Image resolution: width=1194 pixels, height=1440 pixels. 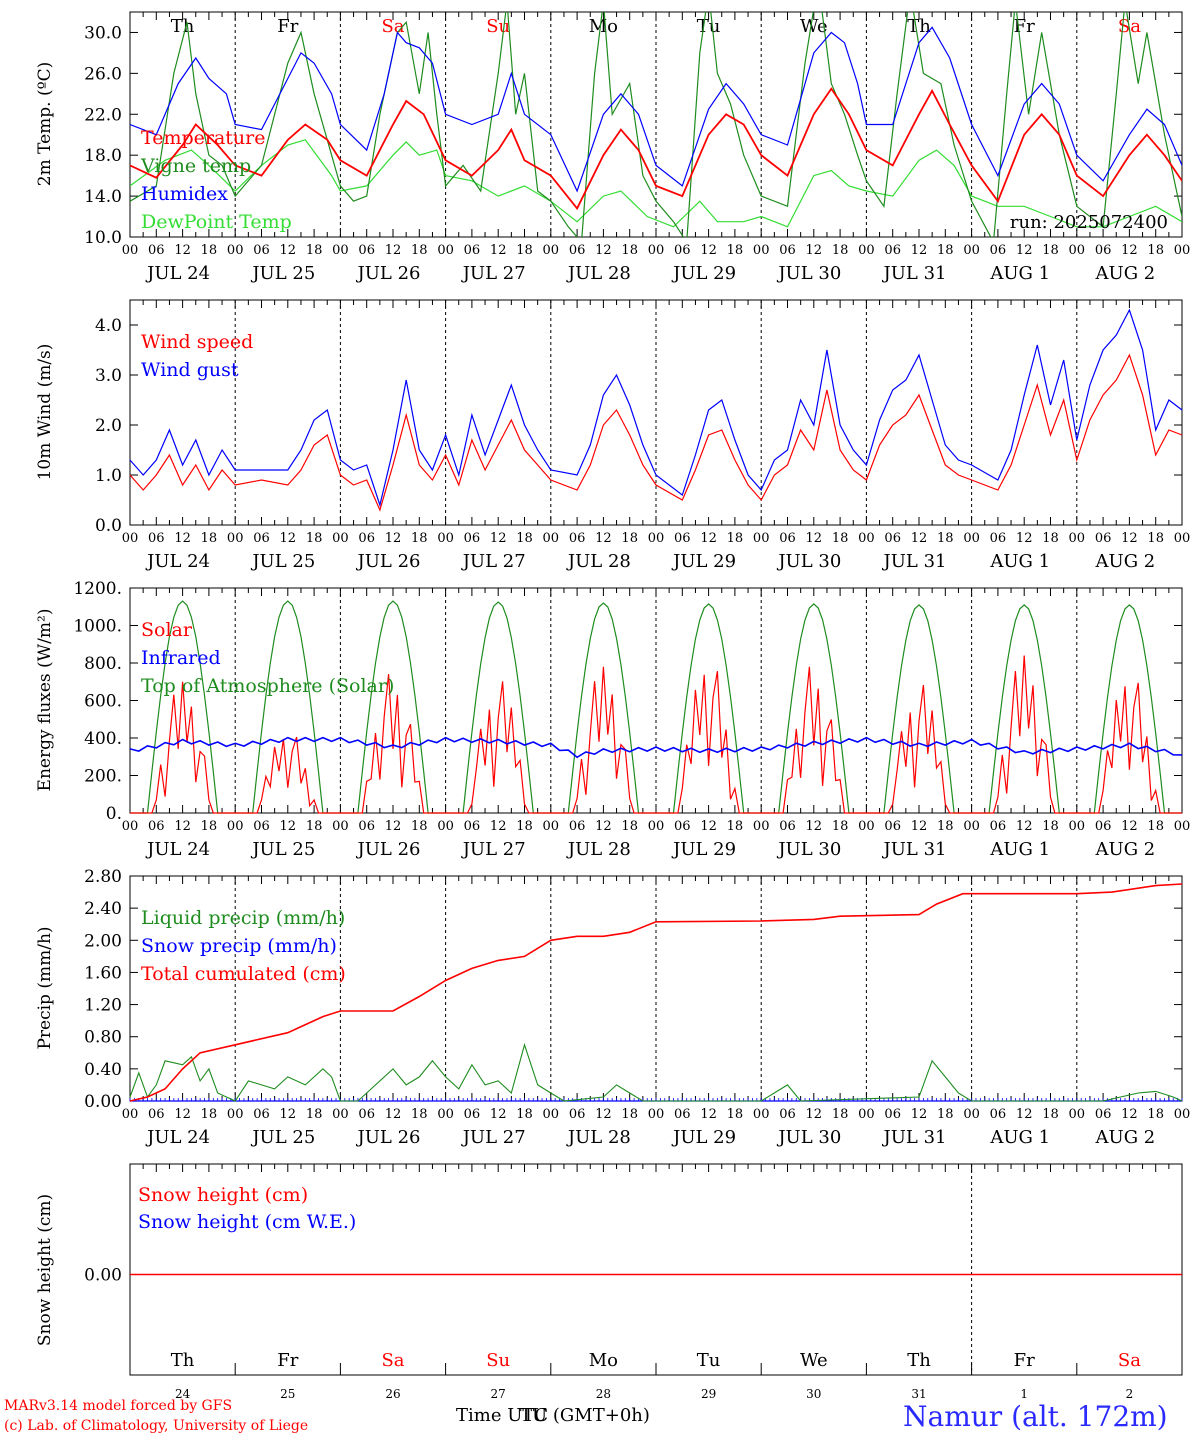 What do you see at coordinates (45, 987) in the screenshot?
I see `y-axis-label: Precip (mm/h)` at bounding box center [45, 987].